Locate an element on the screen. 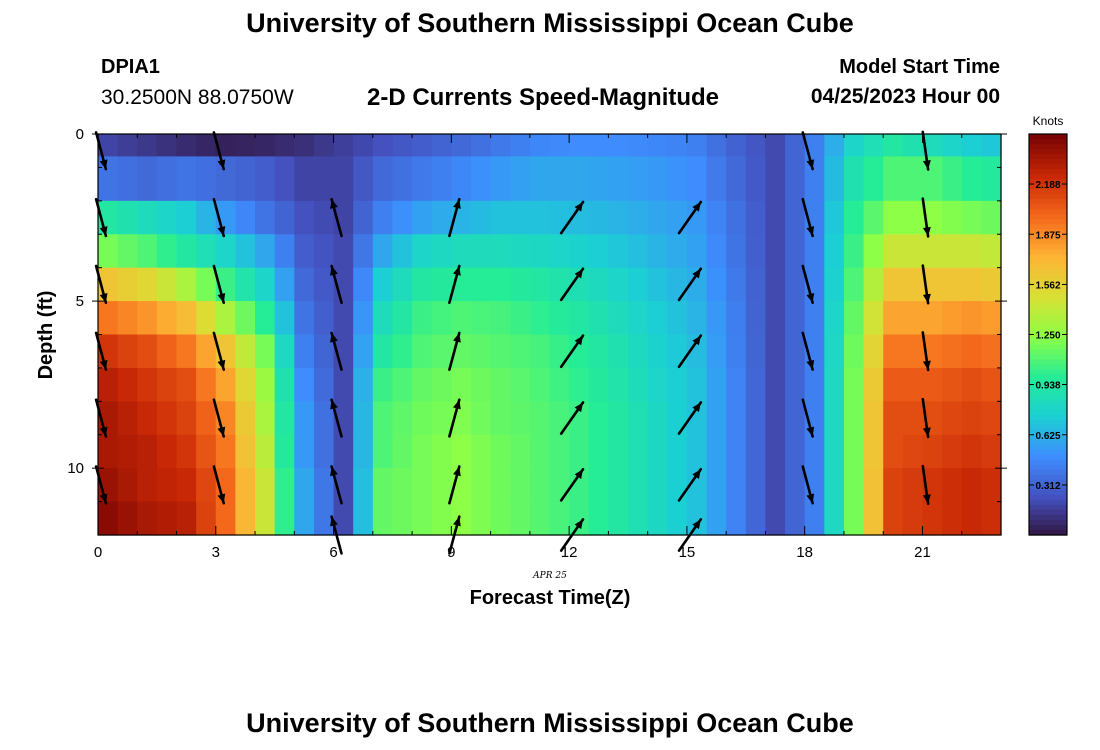 Image resolution: width=1100 pixels, height=750 pixels. x-tick-label: 12 is located at coordinates (569, 552).